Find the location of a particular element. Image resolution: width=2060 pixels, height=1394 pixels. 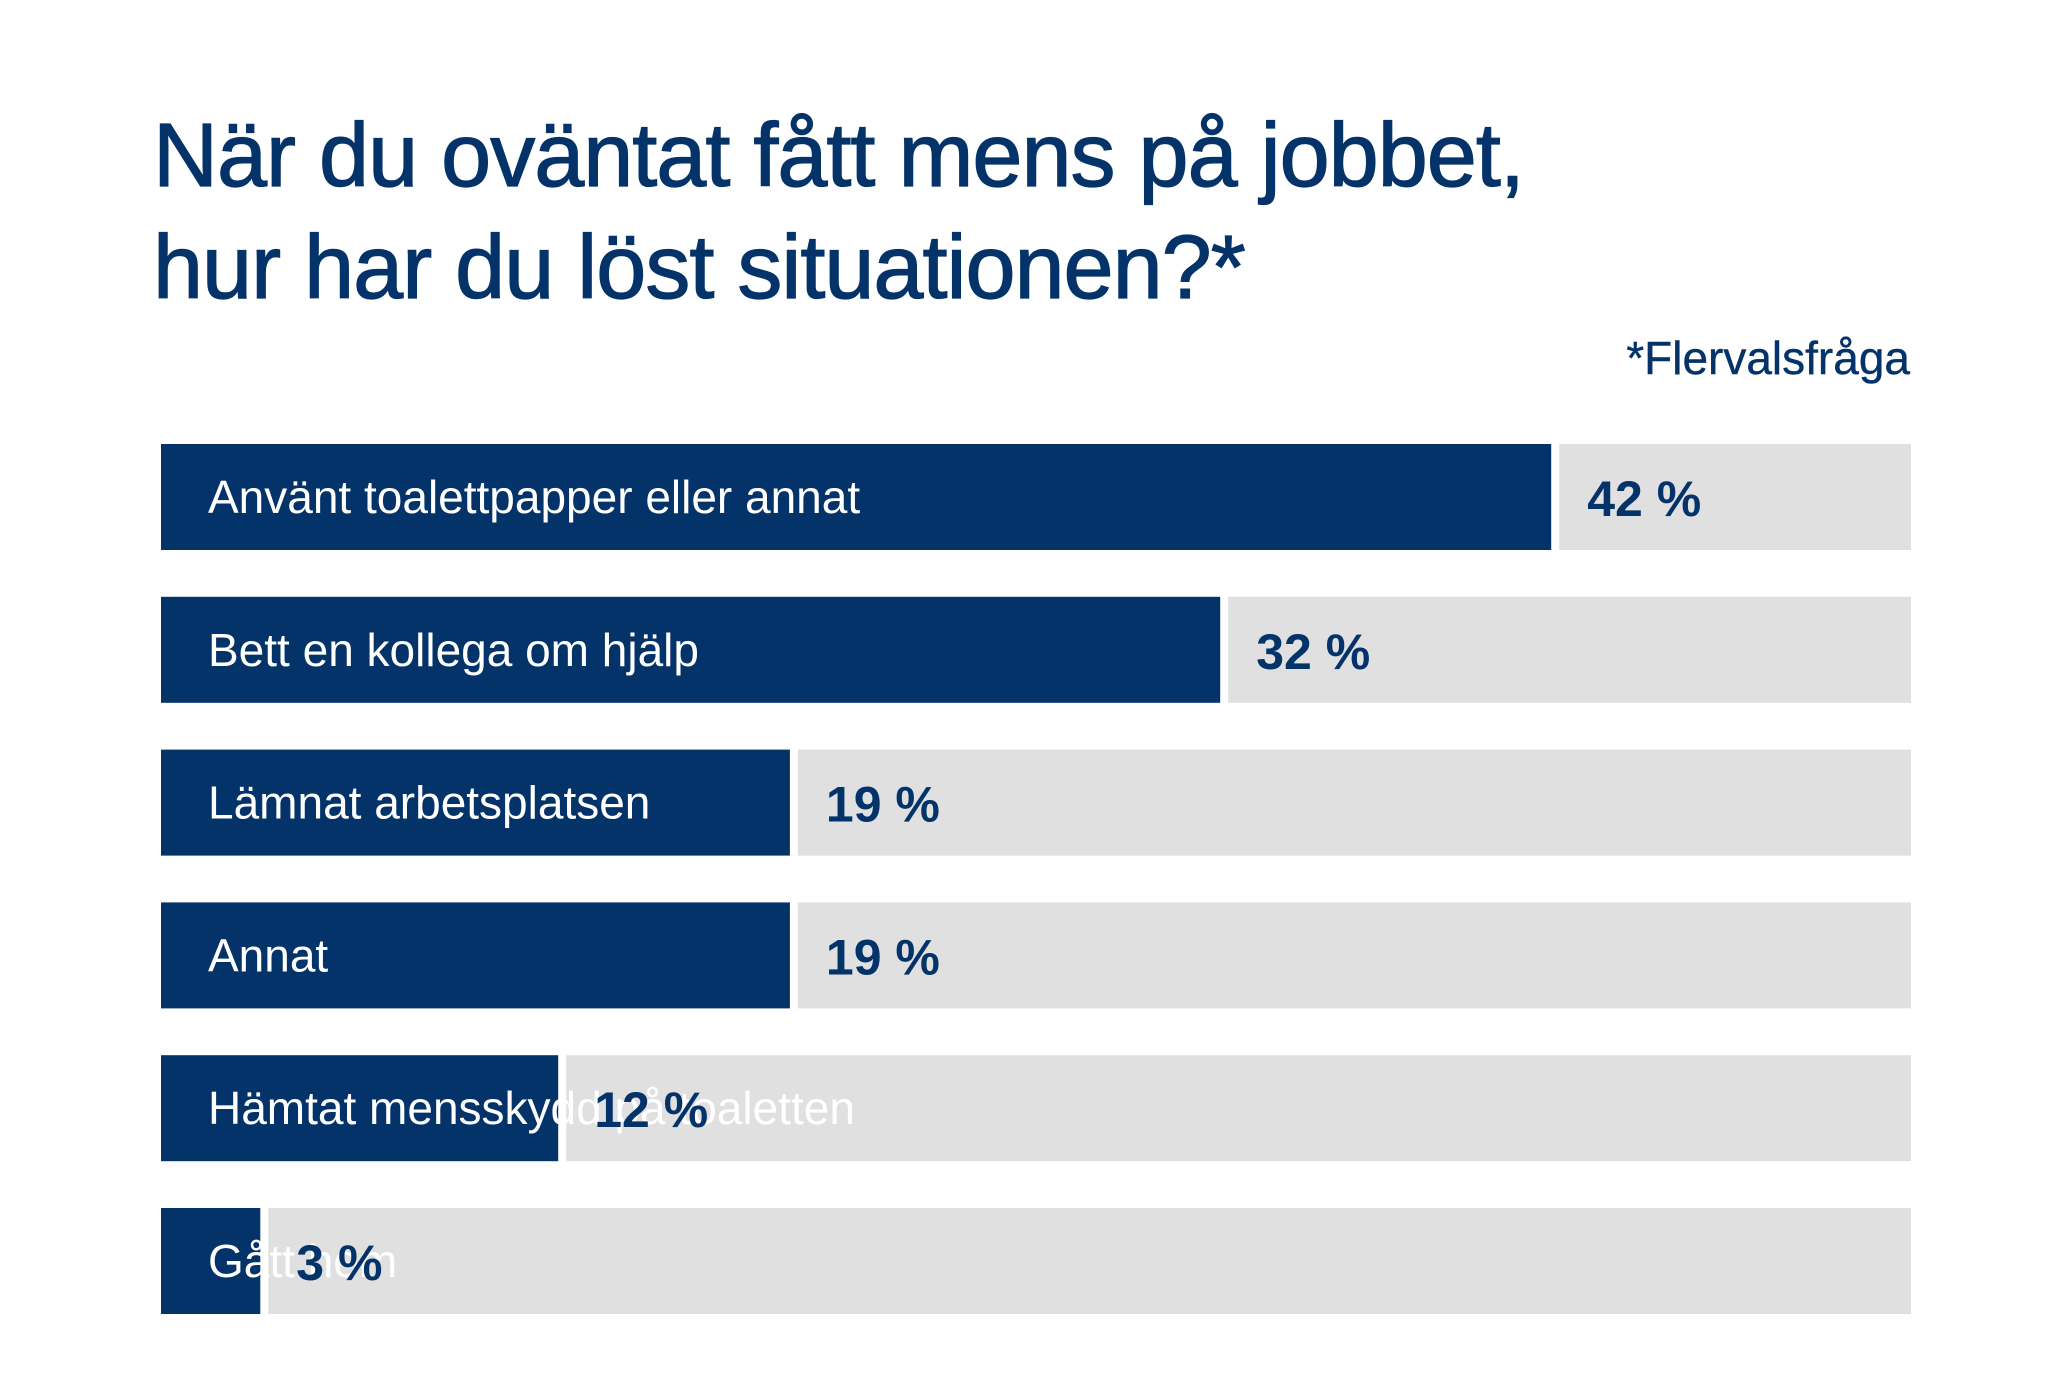

value-label: 12 % is located at coordinates (651, 1110).